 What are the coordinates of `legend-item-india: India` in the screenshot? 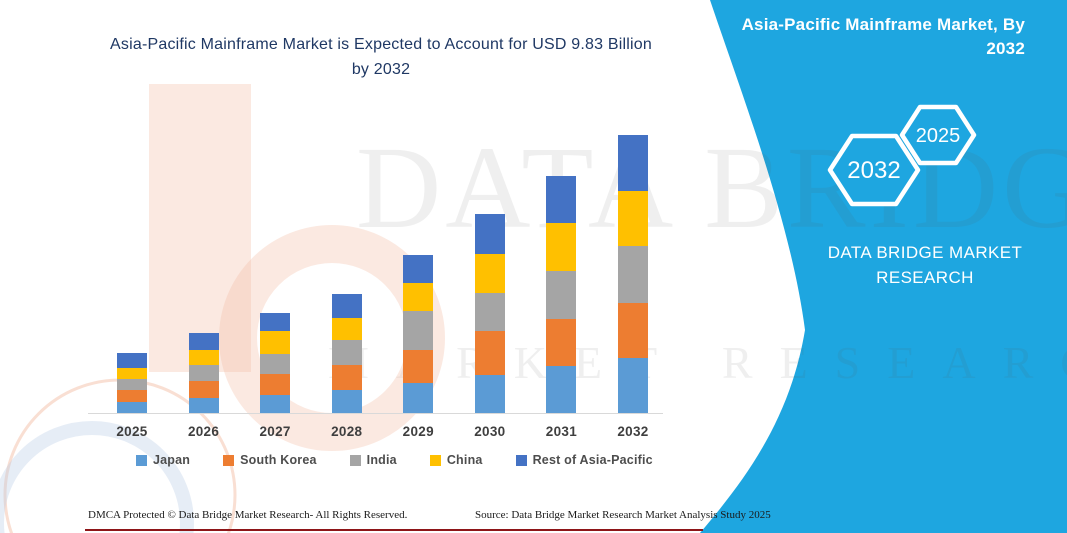 It's located at (373, 460).